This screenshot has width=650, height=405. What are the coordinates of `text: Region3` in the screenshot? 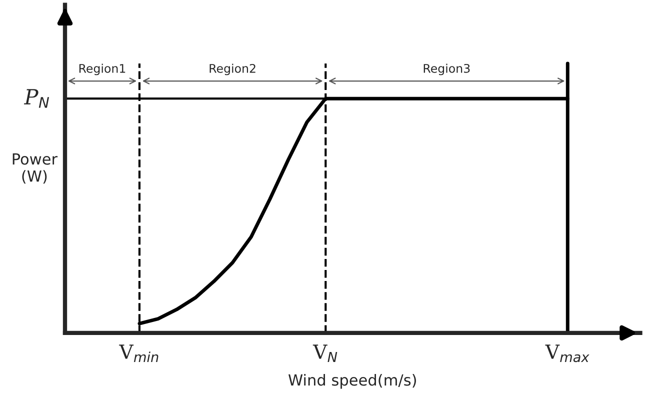 It's located at (447, 70).